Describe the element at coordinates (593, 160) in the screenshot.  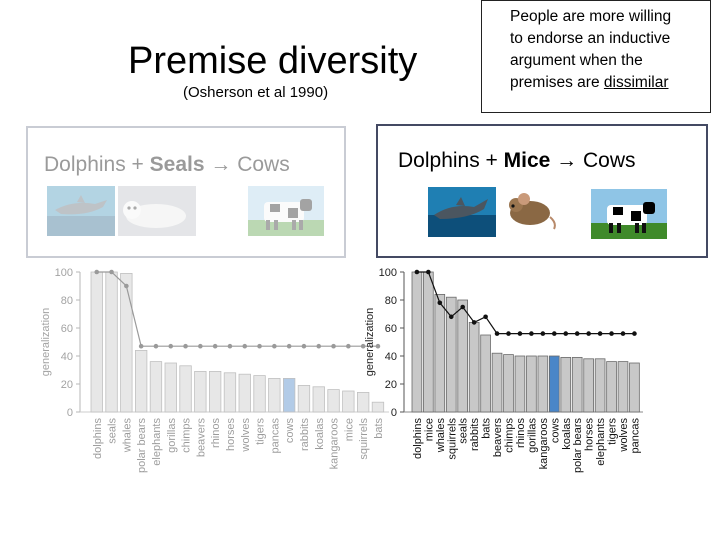
I see `right-heading-suffix: → Cows` at that location.